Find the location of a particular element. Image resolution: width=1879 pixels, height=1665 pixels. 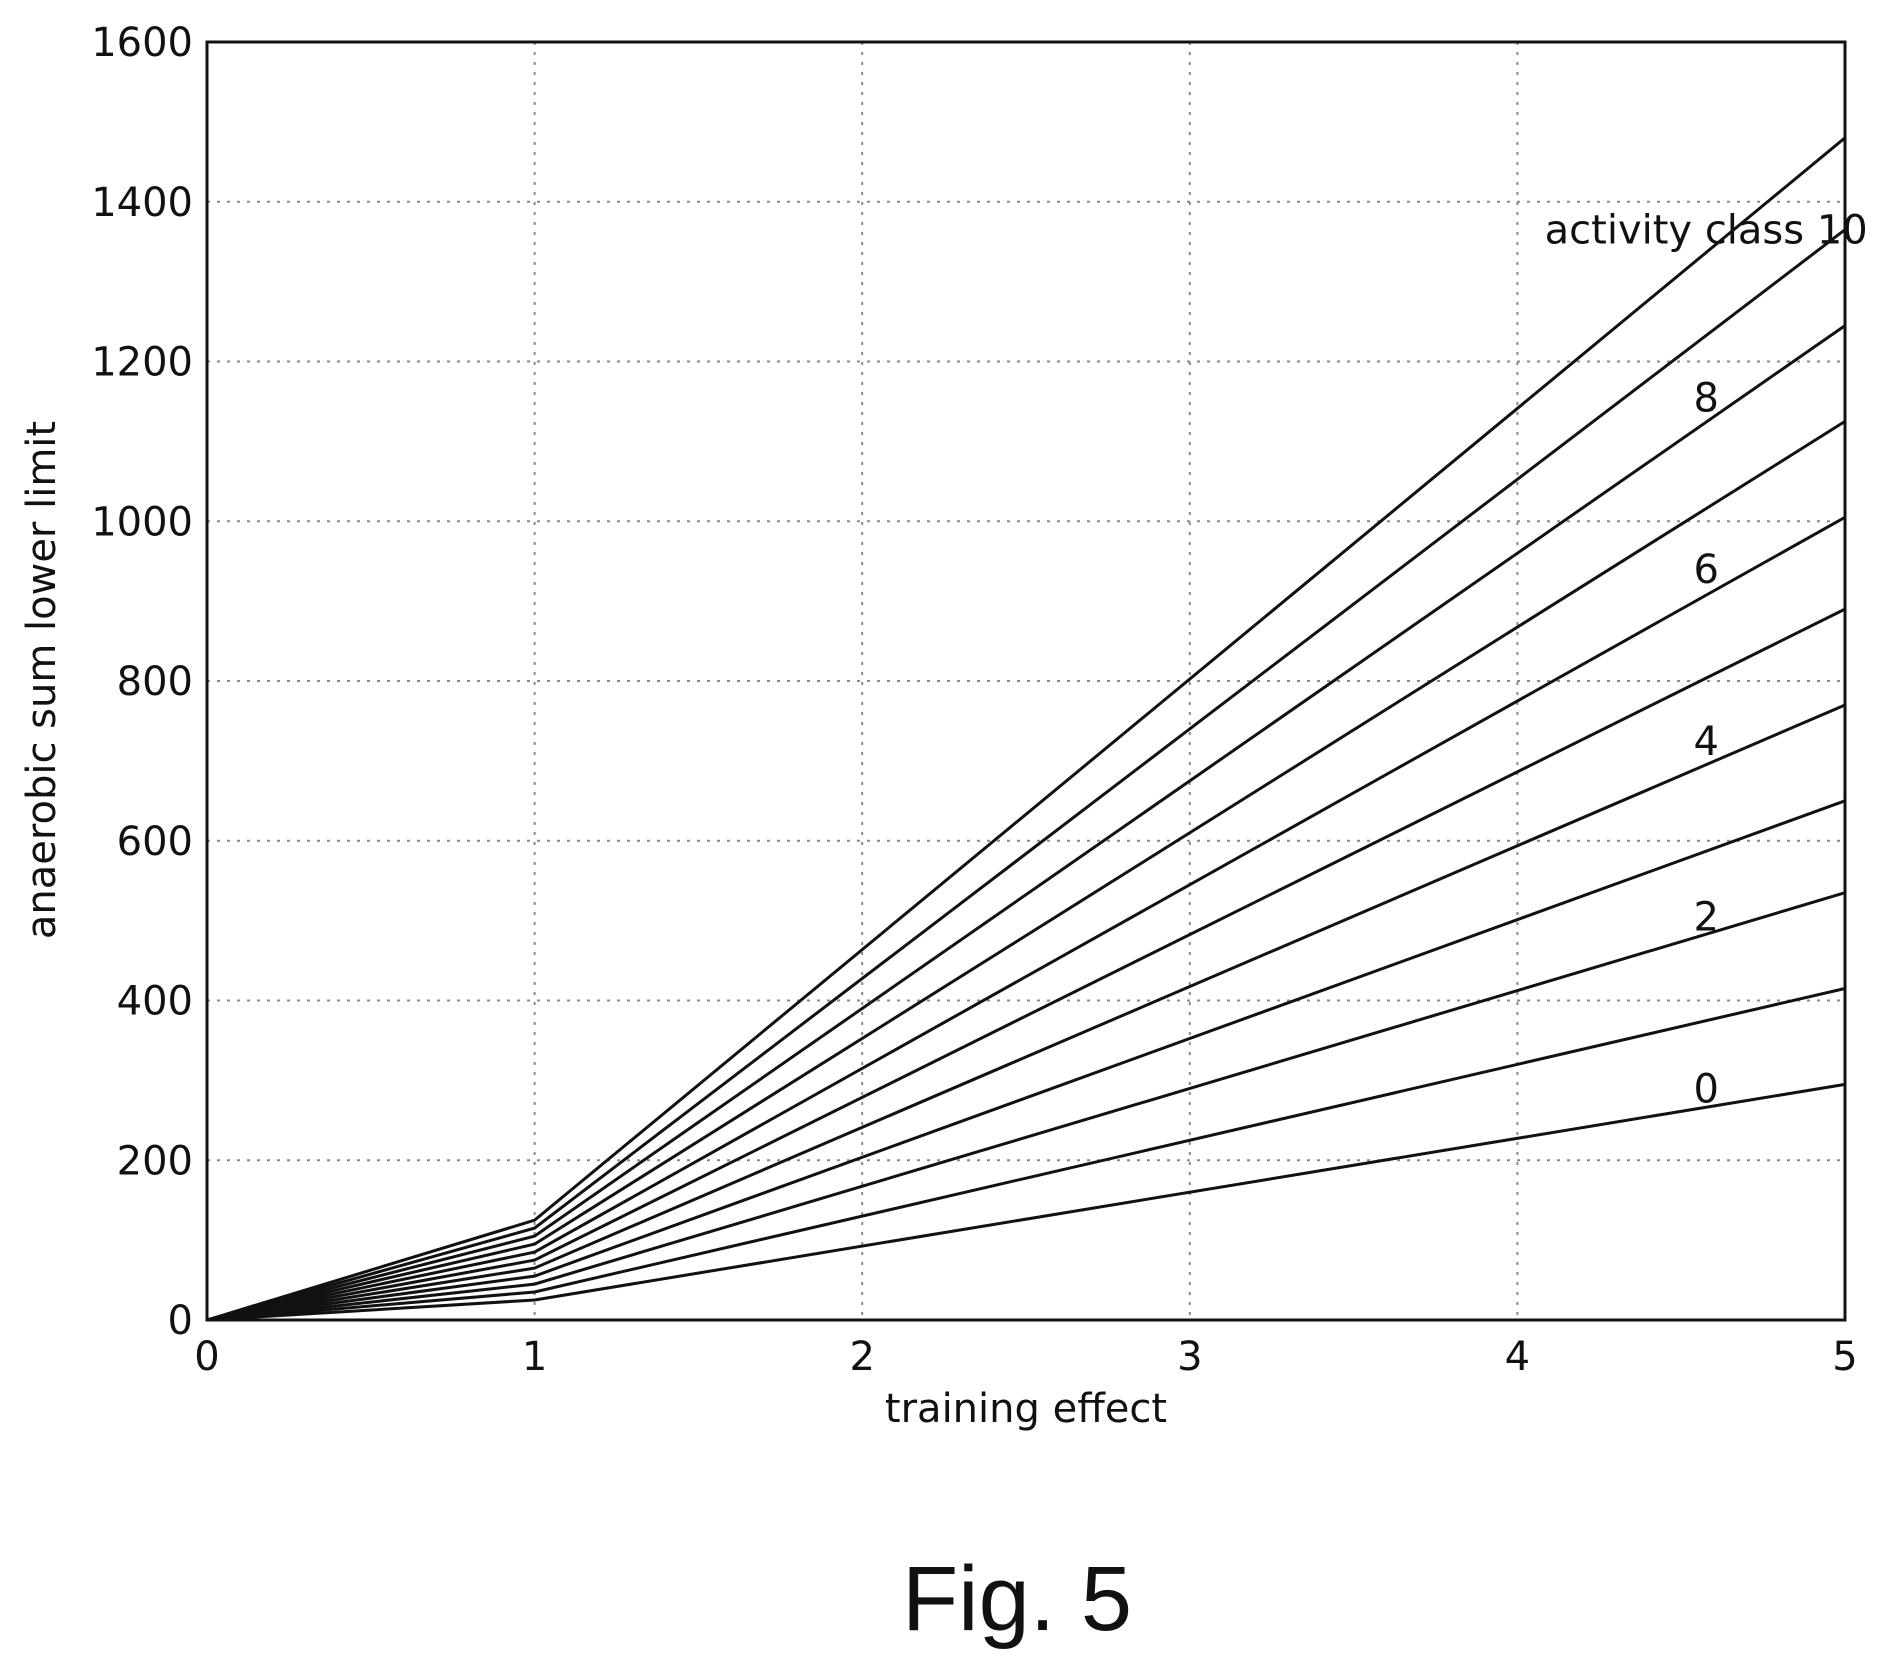

y-tick-label: 200 is located at coordinates (155, 1161).